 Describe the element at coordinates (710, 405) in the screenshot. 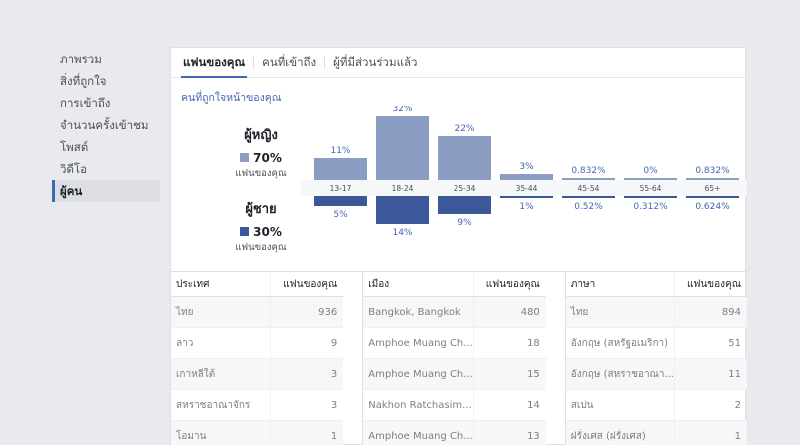

I see `fan-count: 2` at that location.